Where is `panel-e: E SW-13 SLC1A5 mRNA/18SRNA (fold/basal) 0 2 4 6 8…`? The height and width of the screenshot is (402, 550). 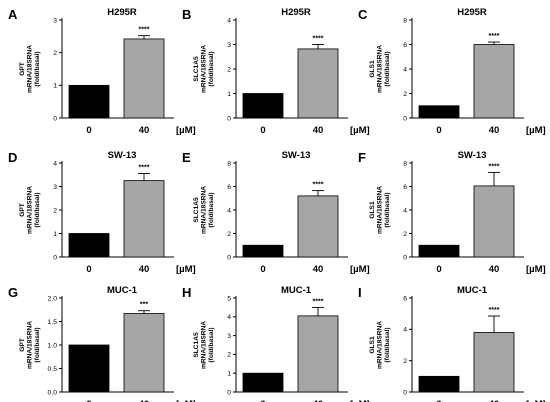 panel-e: E SW-13 SLC1A5 mRNA/18SRNA (fold/basal) 0 2 4 6 8… is located at coordinates (276, 212).